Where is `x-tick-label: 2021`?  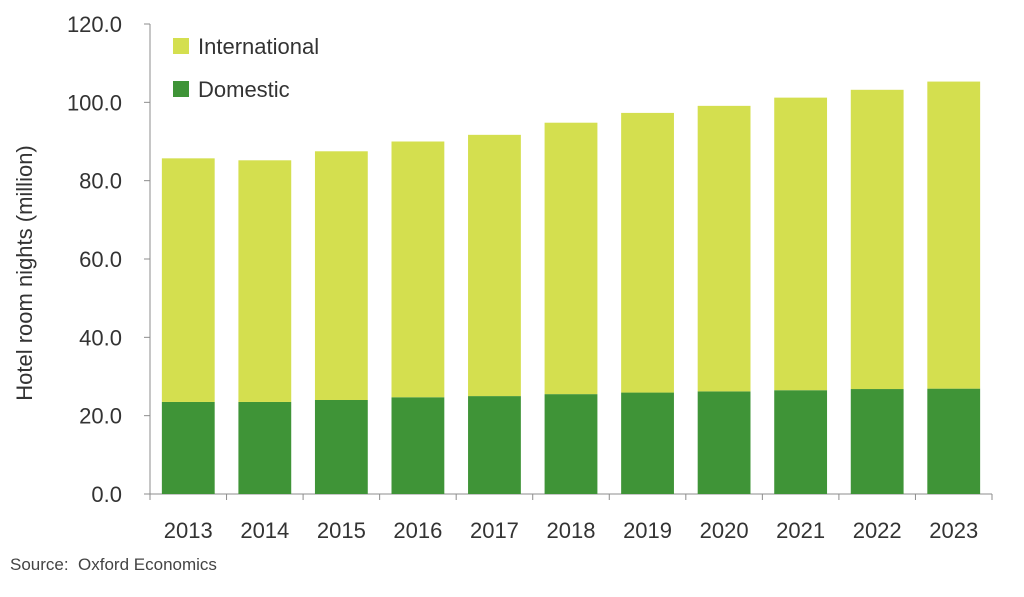
x-tick-label: 2021 is located at coordinates (800, 530).